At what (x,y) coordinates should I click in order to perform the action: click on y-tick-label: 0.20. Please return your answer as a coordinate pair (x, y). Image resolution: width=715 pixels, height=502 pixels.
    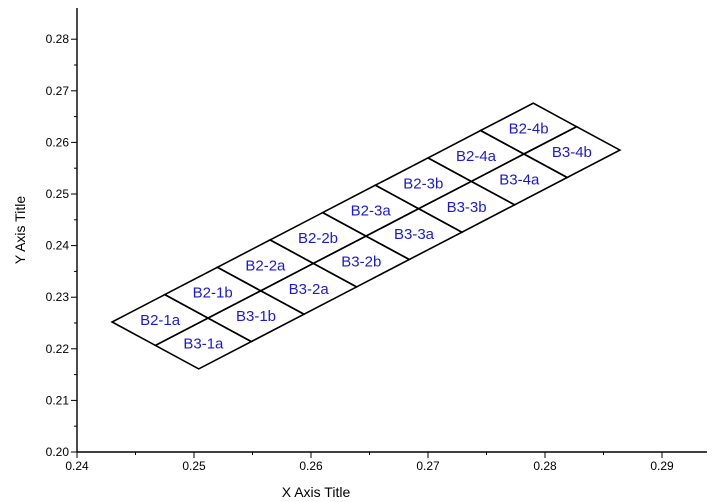
    Looking at the image, I should click on (58, 452).